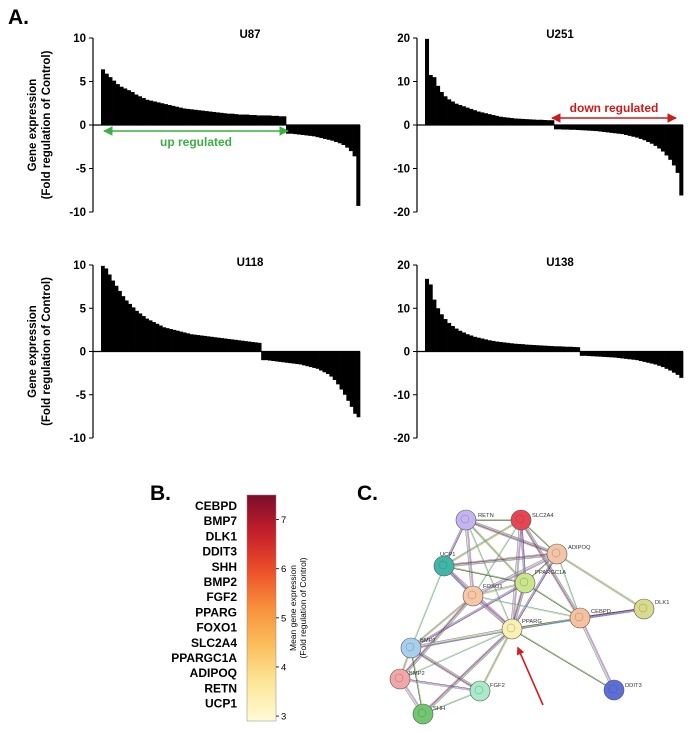  What do you see at coordinates (249, 35) in the screenshot?
I see `chart-title: U87` at bounding box center [249, 35].